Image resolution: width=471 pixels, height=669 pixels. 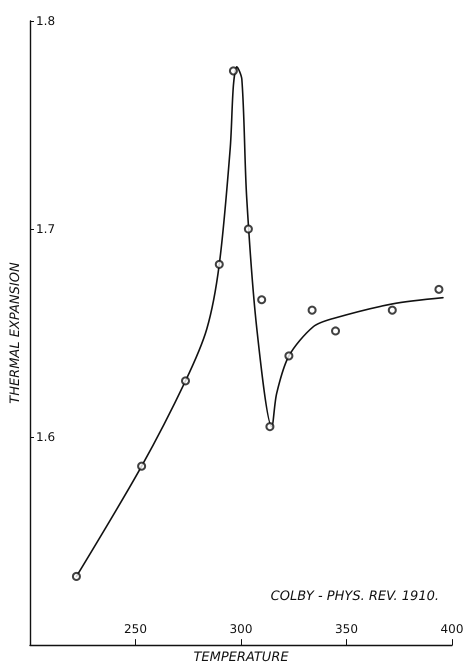 What do you see at coordinates (241, 629) in the screenshot?
I see `x-tick-label: 300` at bounding box center [241, 629].